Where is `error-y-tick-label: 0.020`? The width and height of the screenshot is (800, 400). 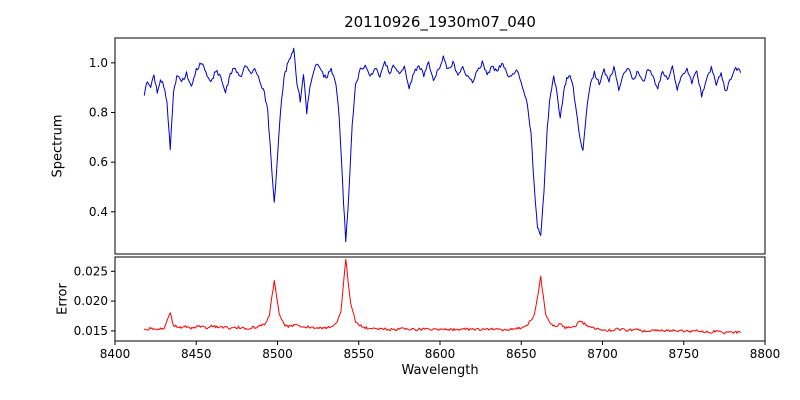 error-y-tick-label: 0.020 is located at coordinates (91, 301).